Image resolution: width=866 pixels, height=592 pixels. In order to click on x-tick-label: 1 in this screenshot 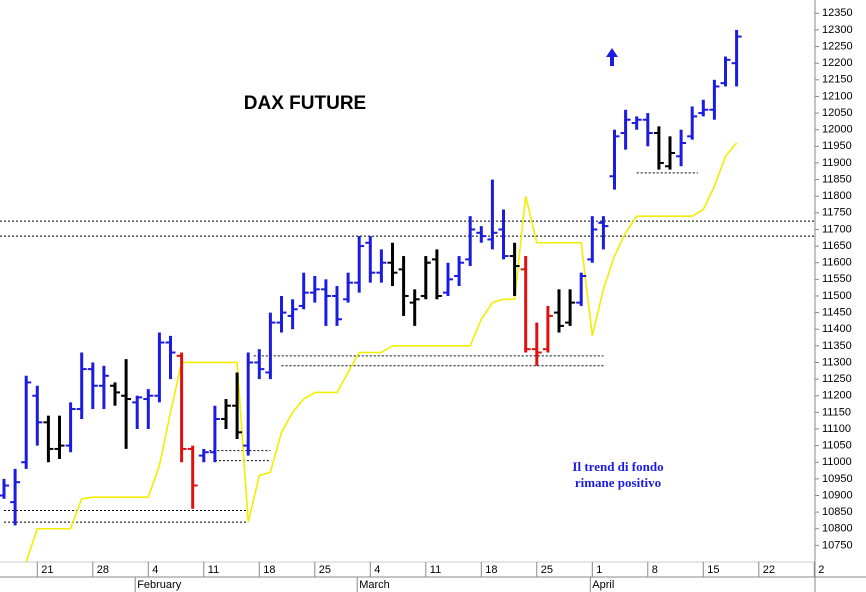, I will do `click(599, 570)`.